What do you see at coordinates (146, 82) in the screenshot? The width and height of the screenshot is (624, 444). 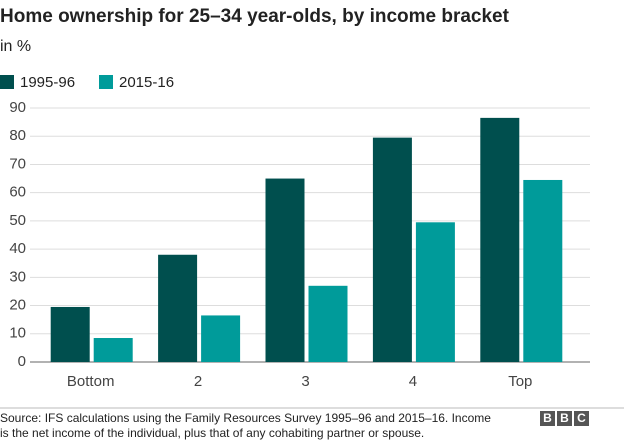 I see `legend-label: 2015-16` at bounding box center [146, 82].